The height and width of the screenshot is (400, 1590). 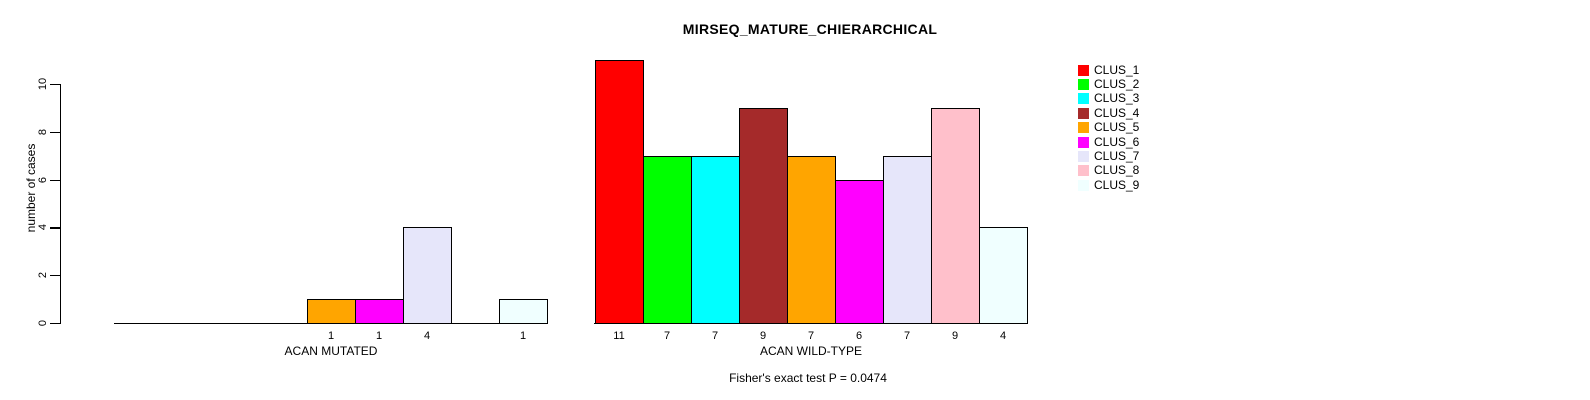 I want to click on y-axis-tick-label: 6, so click(x=43, y=179).